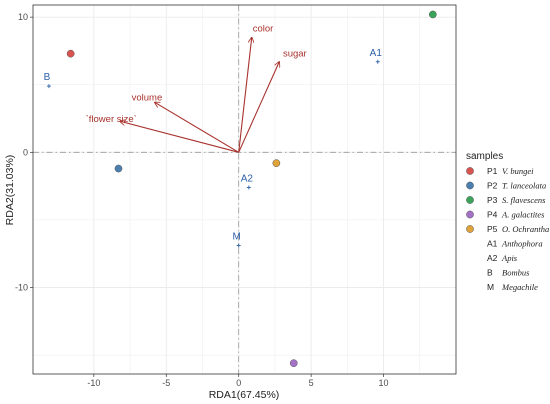 This screenshot has height=404, width=550. I want to click on legend-code: P5, so click(492, 229).